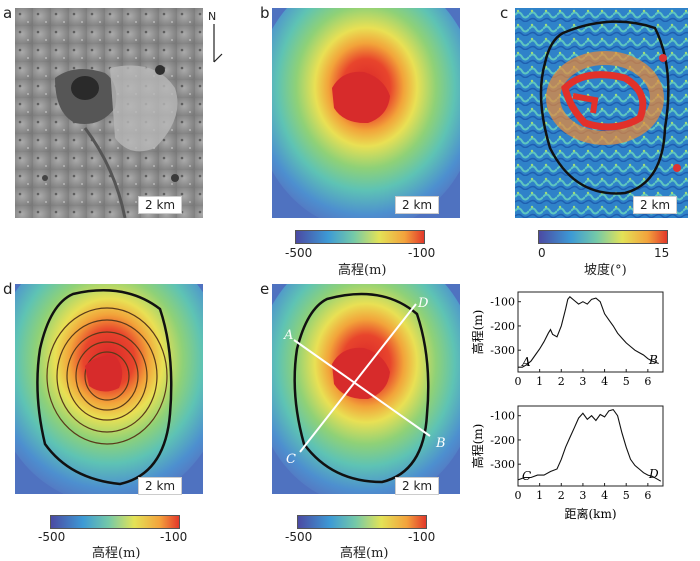  What do you see at coordinates (422, 253) in the screenshot?
I see `colorbar-b-max: -100` at bounding box center [422, 253].